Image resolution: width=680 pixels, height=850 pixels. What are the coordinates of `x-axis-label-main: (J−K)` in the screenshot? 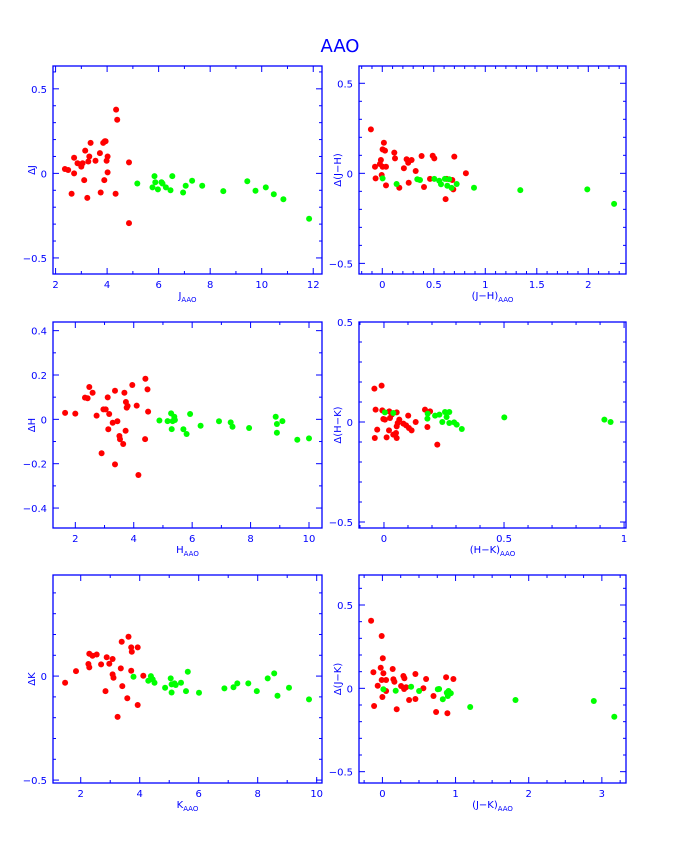 It's located at (485, 805).